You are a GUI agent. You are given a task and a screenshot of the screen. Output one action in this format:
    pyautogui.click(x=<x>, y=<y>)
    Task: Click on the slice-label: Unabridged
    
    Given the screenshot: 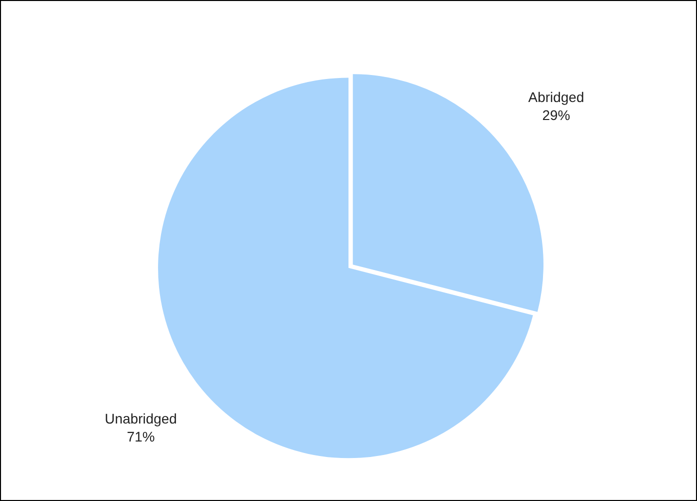 What is the action you would take?
    pyautogui.click(x=140, y=418)
    